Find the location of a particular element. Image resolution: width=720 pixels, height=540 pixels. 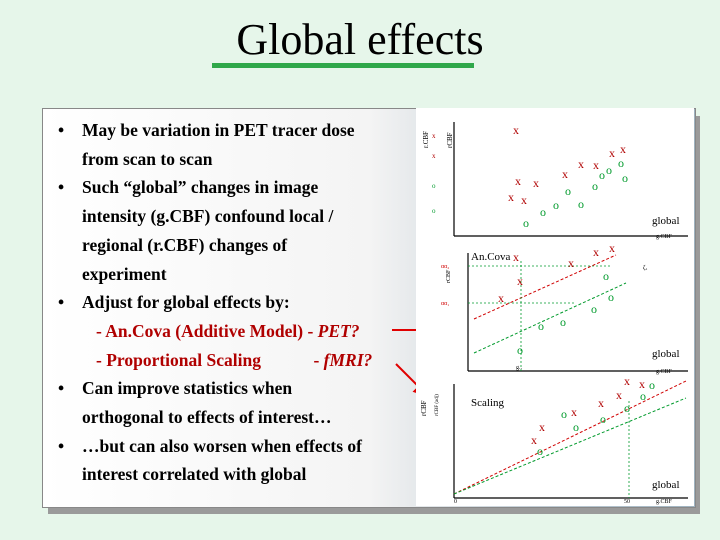

title-underline is located at coordinates (343, 65).